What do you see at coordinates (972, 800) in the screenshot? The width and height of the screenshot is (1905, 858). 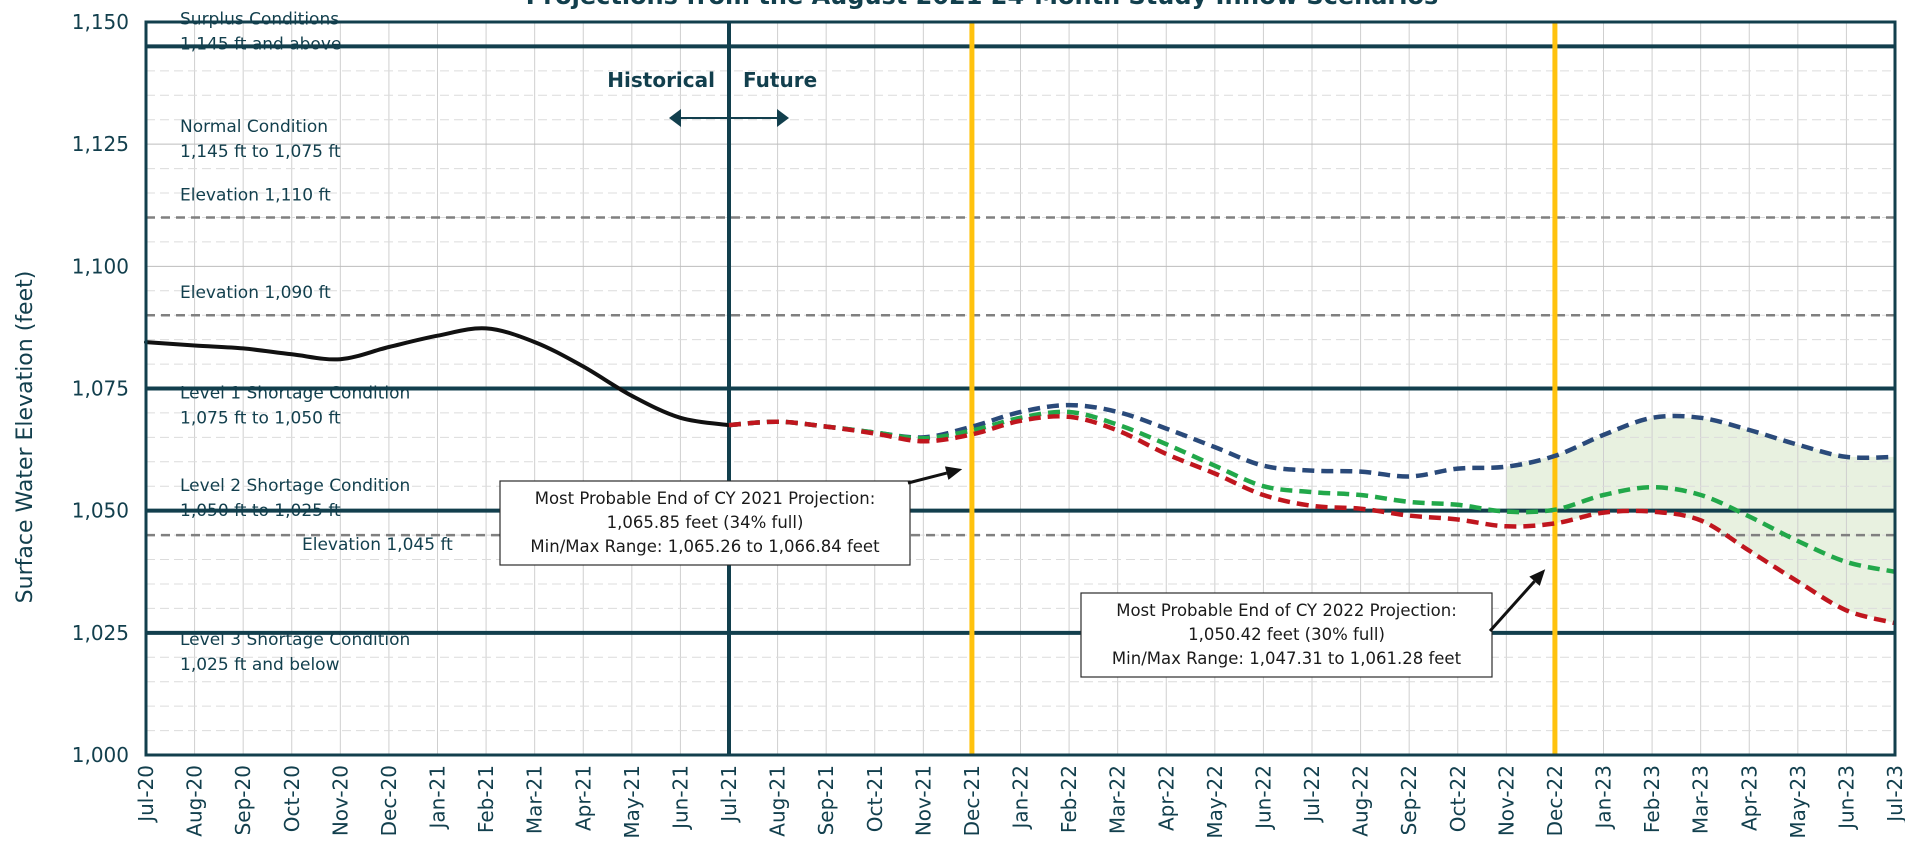 I see `x-tick-label: Dec-21` at bounding box center [972, 800].